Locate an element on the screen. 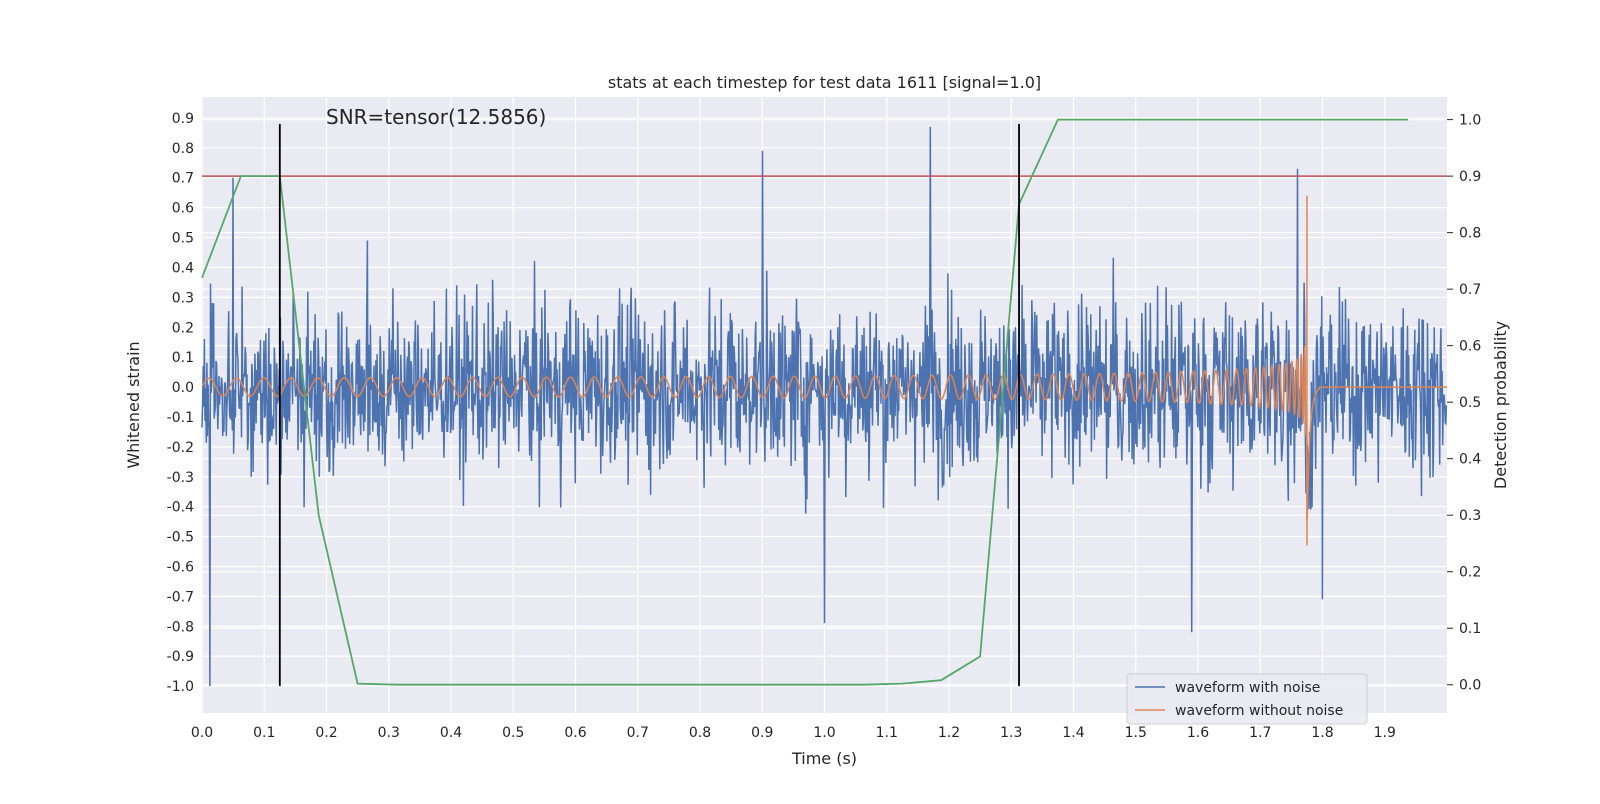  x-tick-label: 1.7 is located at coordinates (1260, 733).